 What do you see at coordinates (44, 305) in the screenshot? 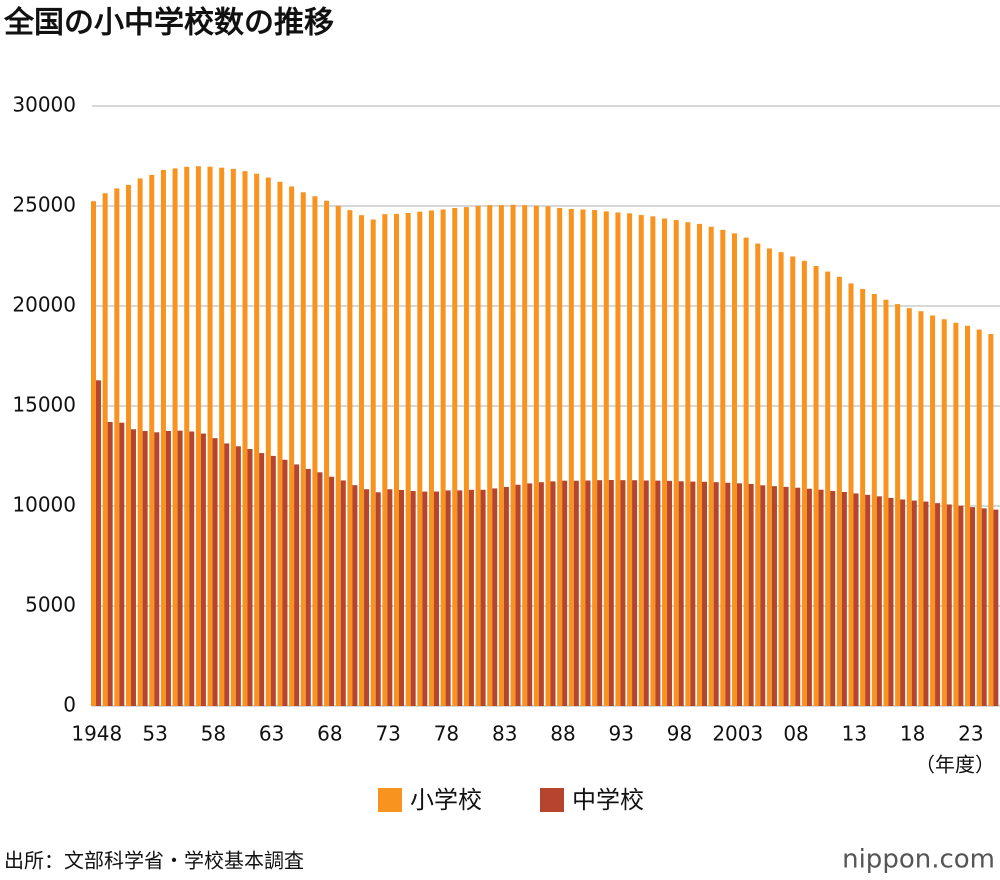
I see `y-tick-label: 20000` at bounding box center [44, 305].